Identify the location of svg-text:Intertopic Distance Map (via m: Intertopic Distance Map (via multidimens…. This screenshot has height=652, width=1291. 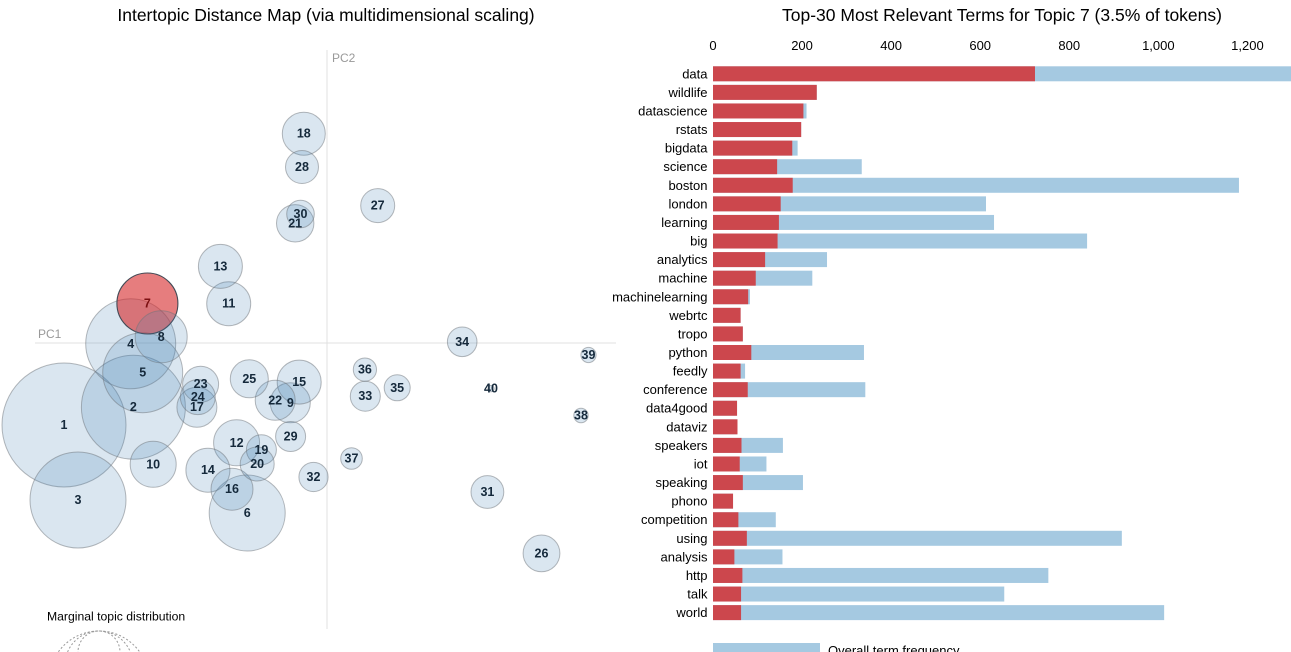
(325, 15).